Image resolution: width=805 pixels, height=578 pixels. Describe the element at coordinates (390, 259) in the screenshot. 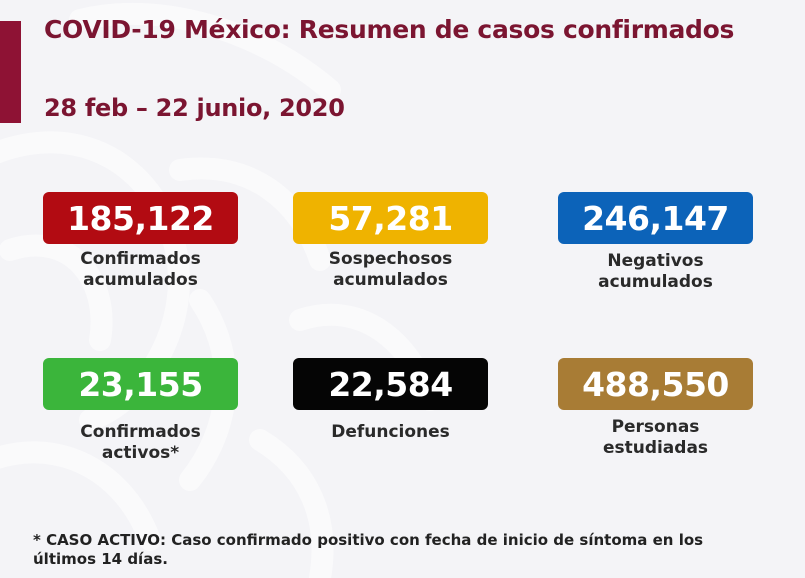

I see `stat-label-line1: Sospechosos` at that location.